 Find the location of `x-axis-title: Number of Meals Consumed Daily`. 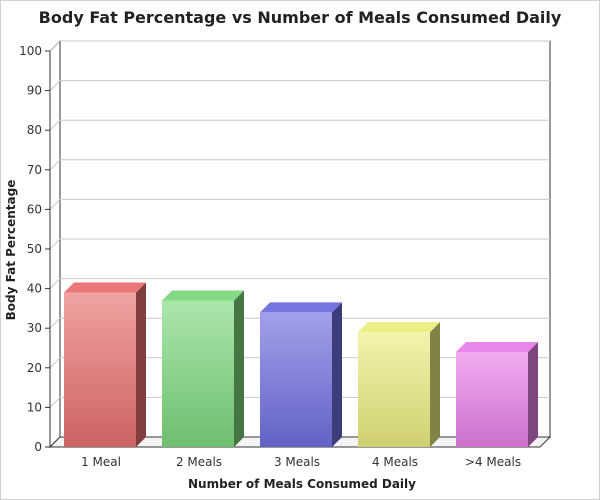

x-axis-title: Number of Meals Consumed Daily is located at coordinates (302, 484).